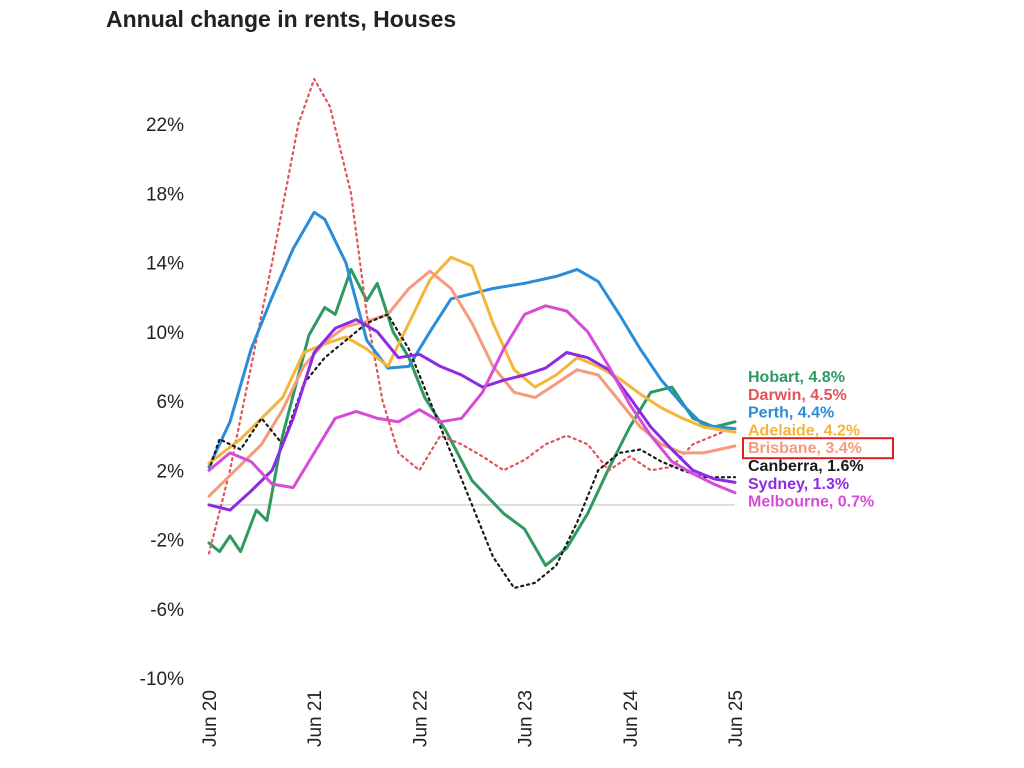 The height and width of the screenshot is (768, 1024). Describe the element at coordinates (210, 718) in the screenshot. I see `x-tick-label-jun-20: Jun 20` at that location.